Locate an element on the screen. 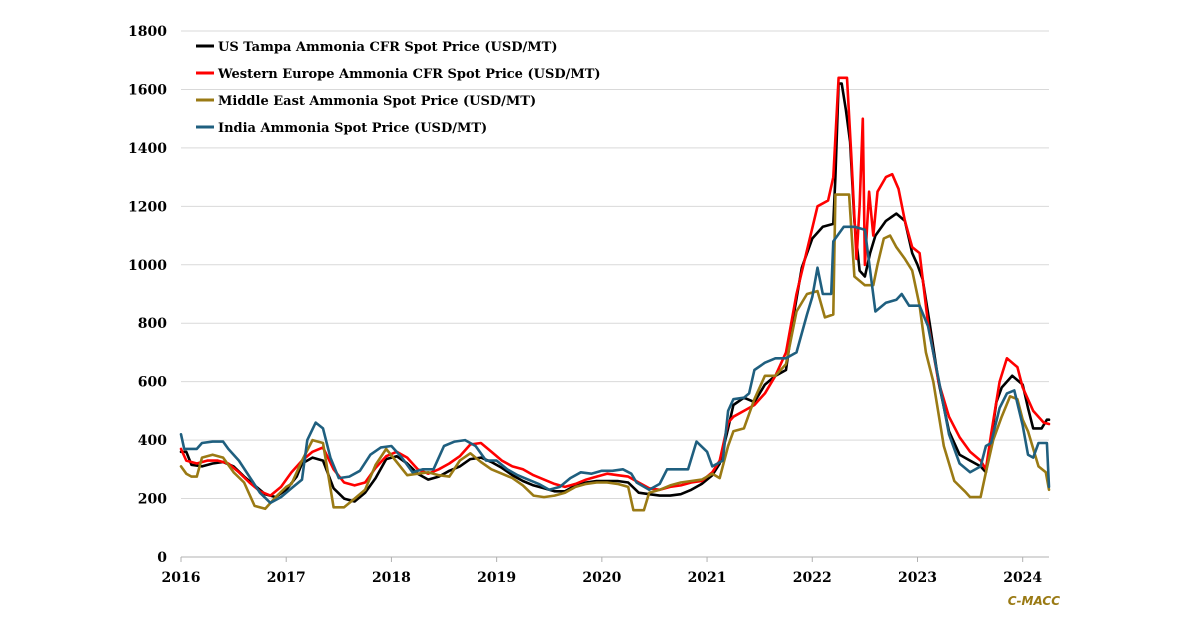  x-tick-label: 2023 is located at coordinates (917, 578).